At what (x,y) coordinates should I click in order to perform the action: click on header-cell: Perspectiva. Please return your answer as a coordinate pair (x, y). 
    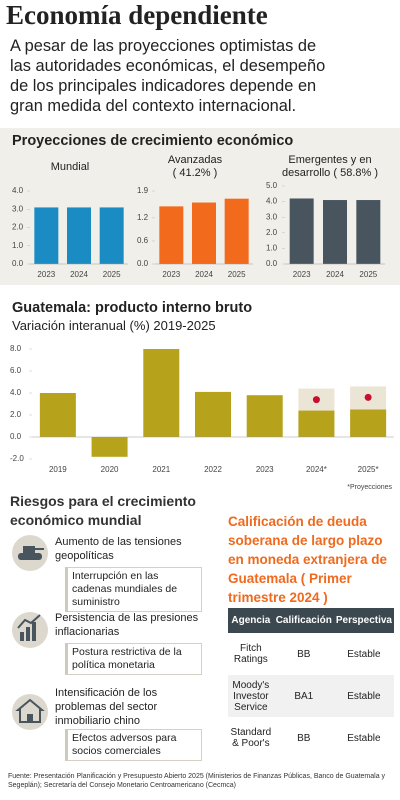
    Looking at the image, I should click on (363, 620).